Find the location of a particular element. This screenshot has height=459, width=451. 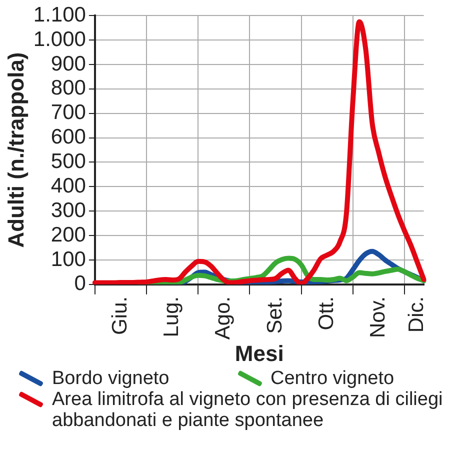

x-tick-label: Dic. is located at coordinates (416, 314).